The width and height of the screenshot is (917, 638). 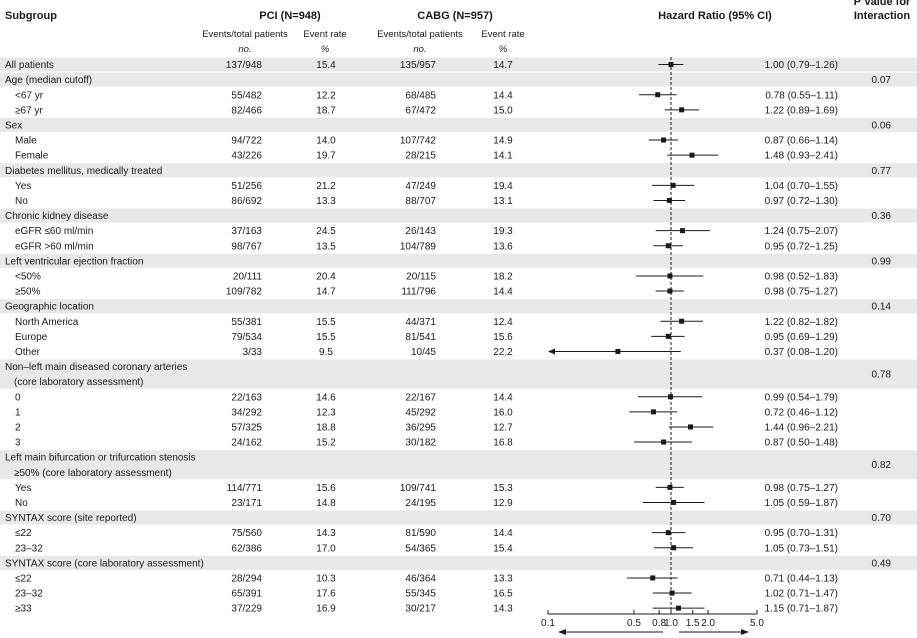 I want to click on cabg-rate-cell: 15.0, so click(x=503, y=110).